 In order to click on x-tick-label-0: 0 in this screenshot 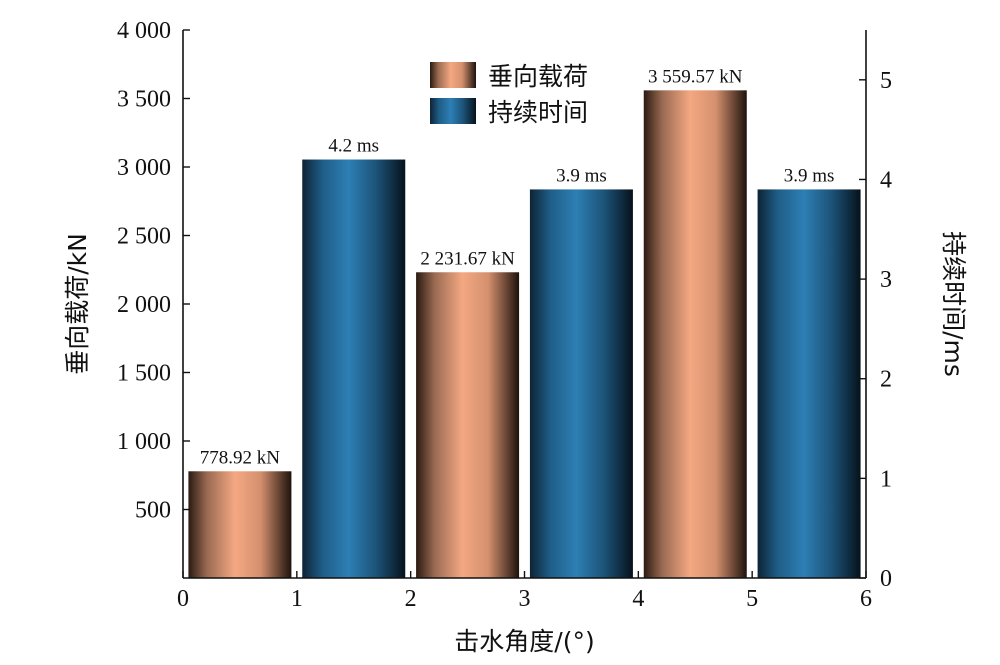, I will do `click(183, 599)`.